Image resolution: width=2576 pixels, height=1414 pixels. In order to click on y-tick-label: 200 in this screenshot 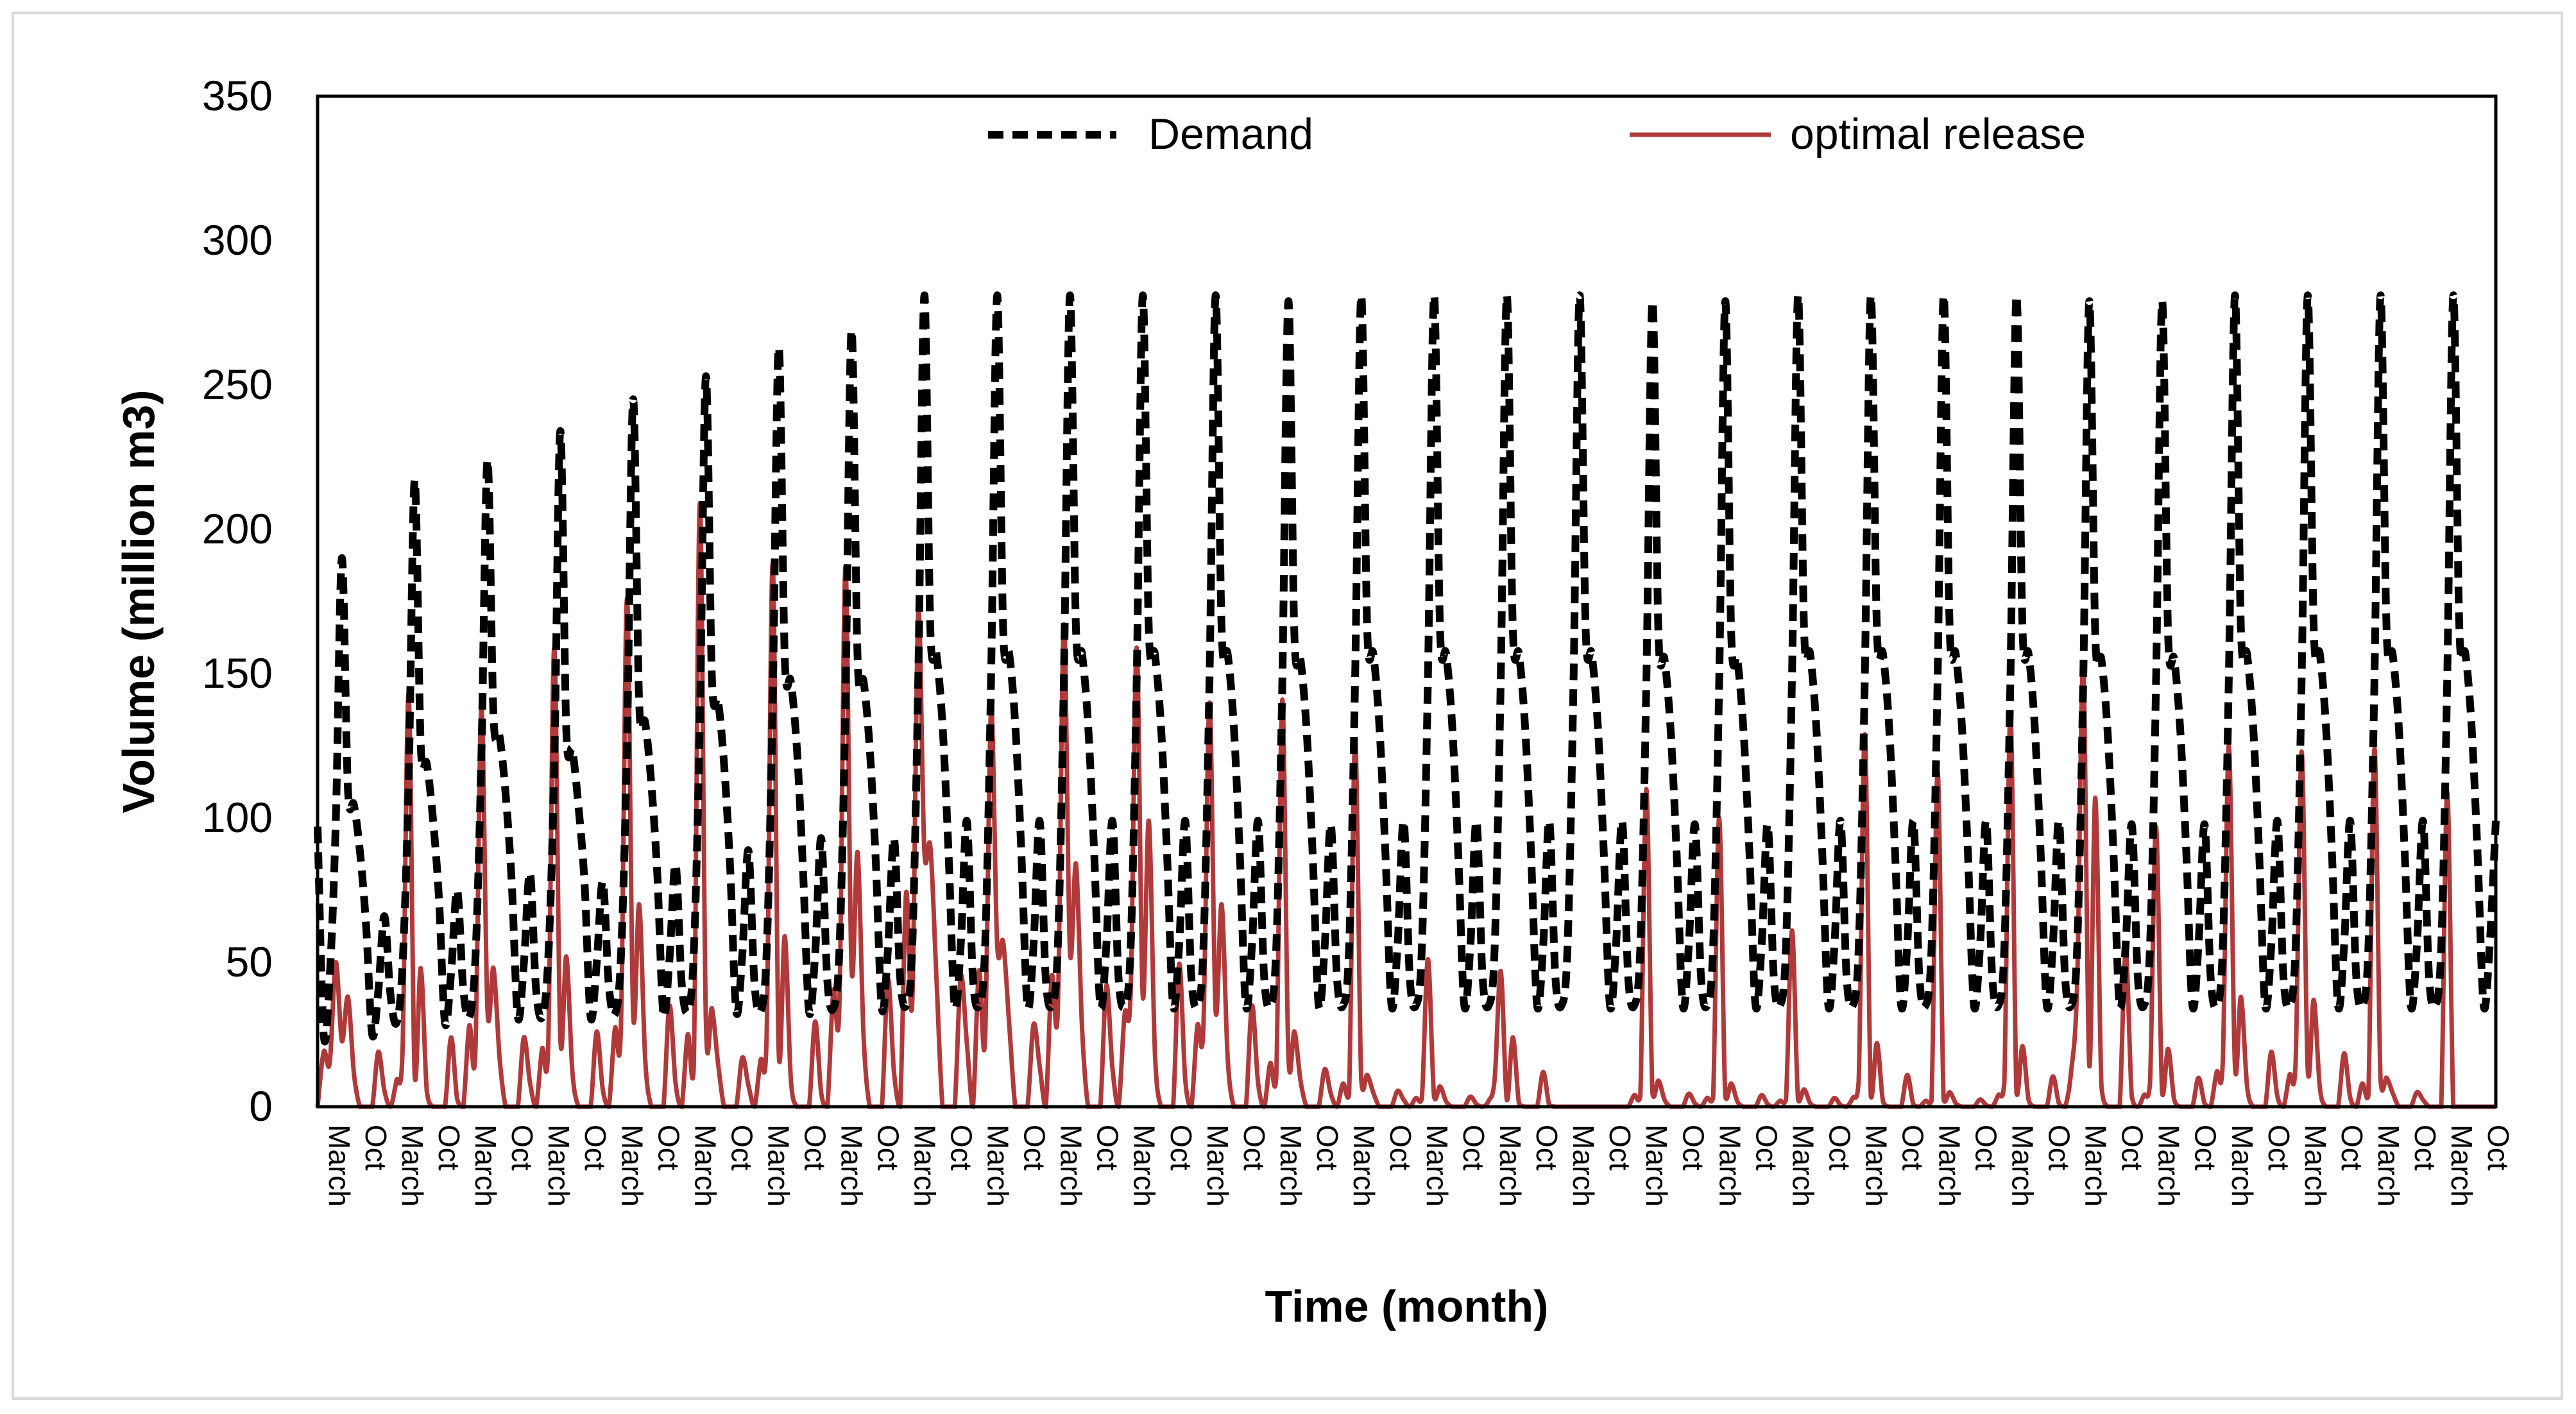, I will do `click(237, 528)`.